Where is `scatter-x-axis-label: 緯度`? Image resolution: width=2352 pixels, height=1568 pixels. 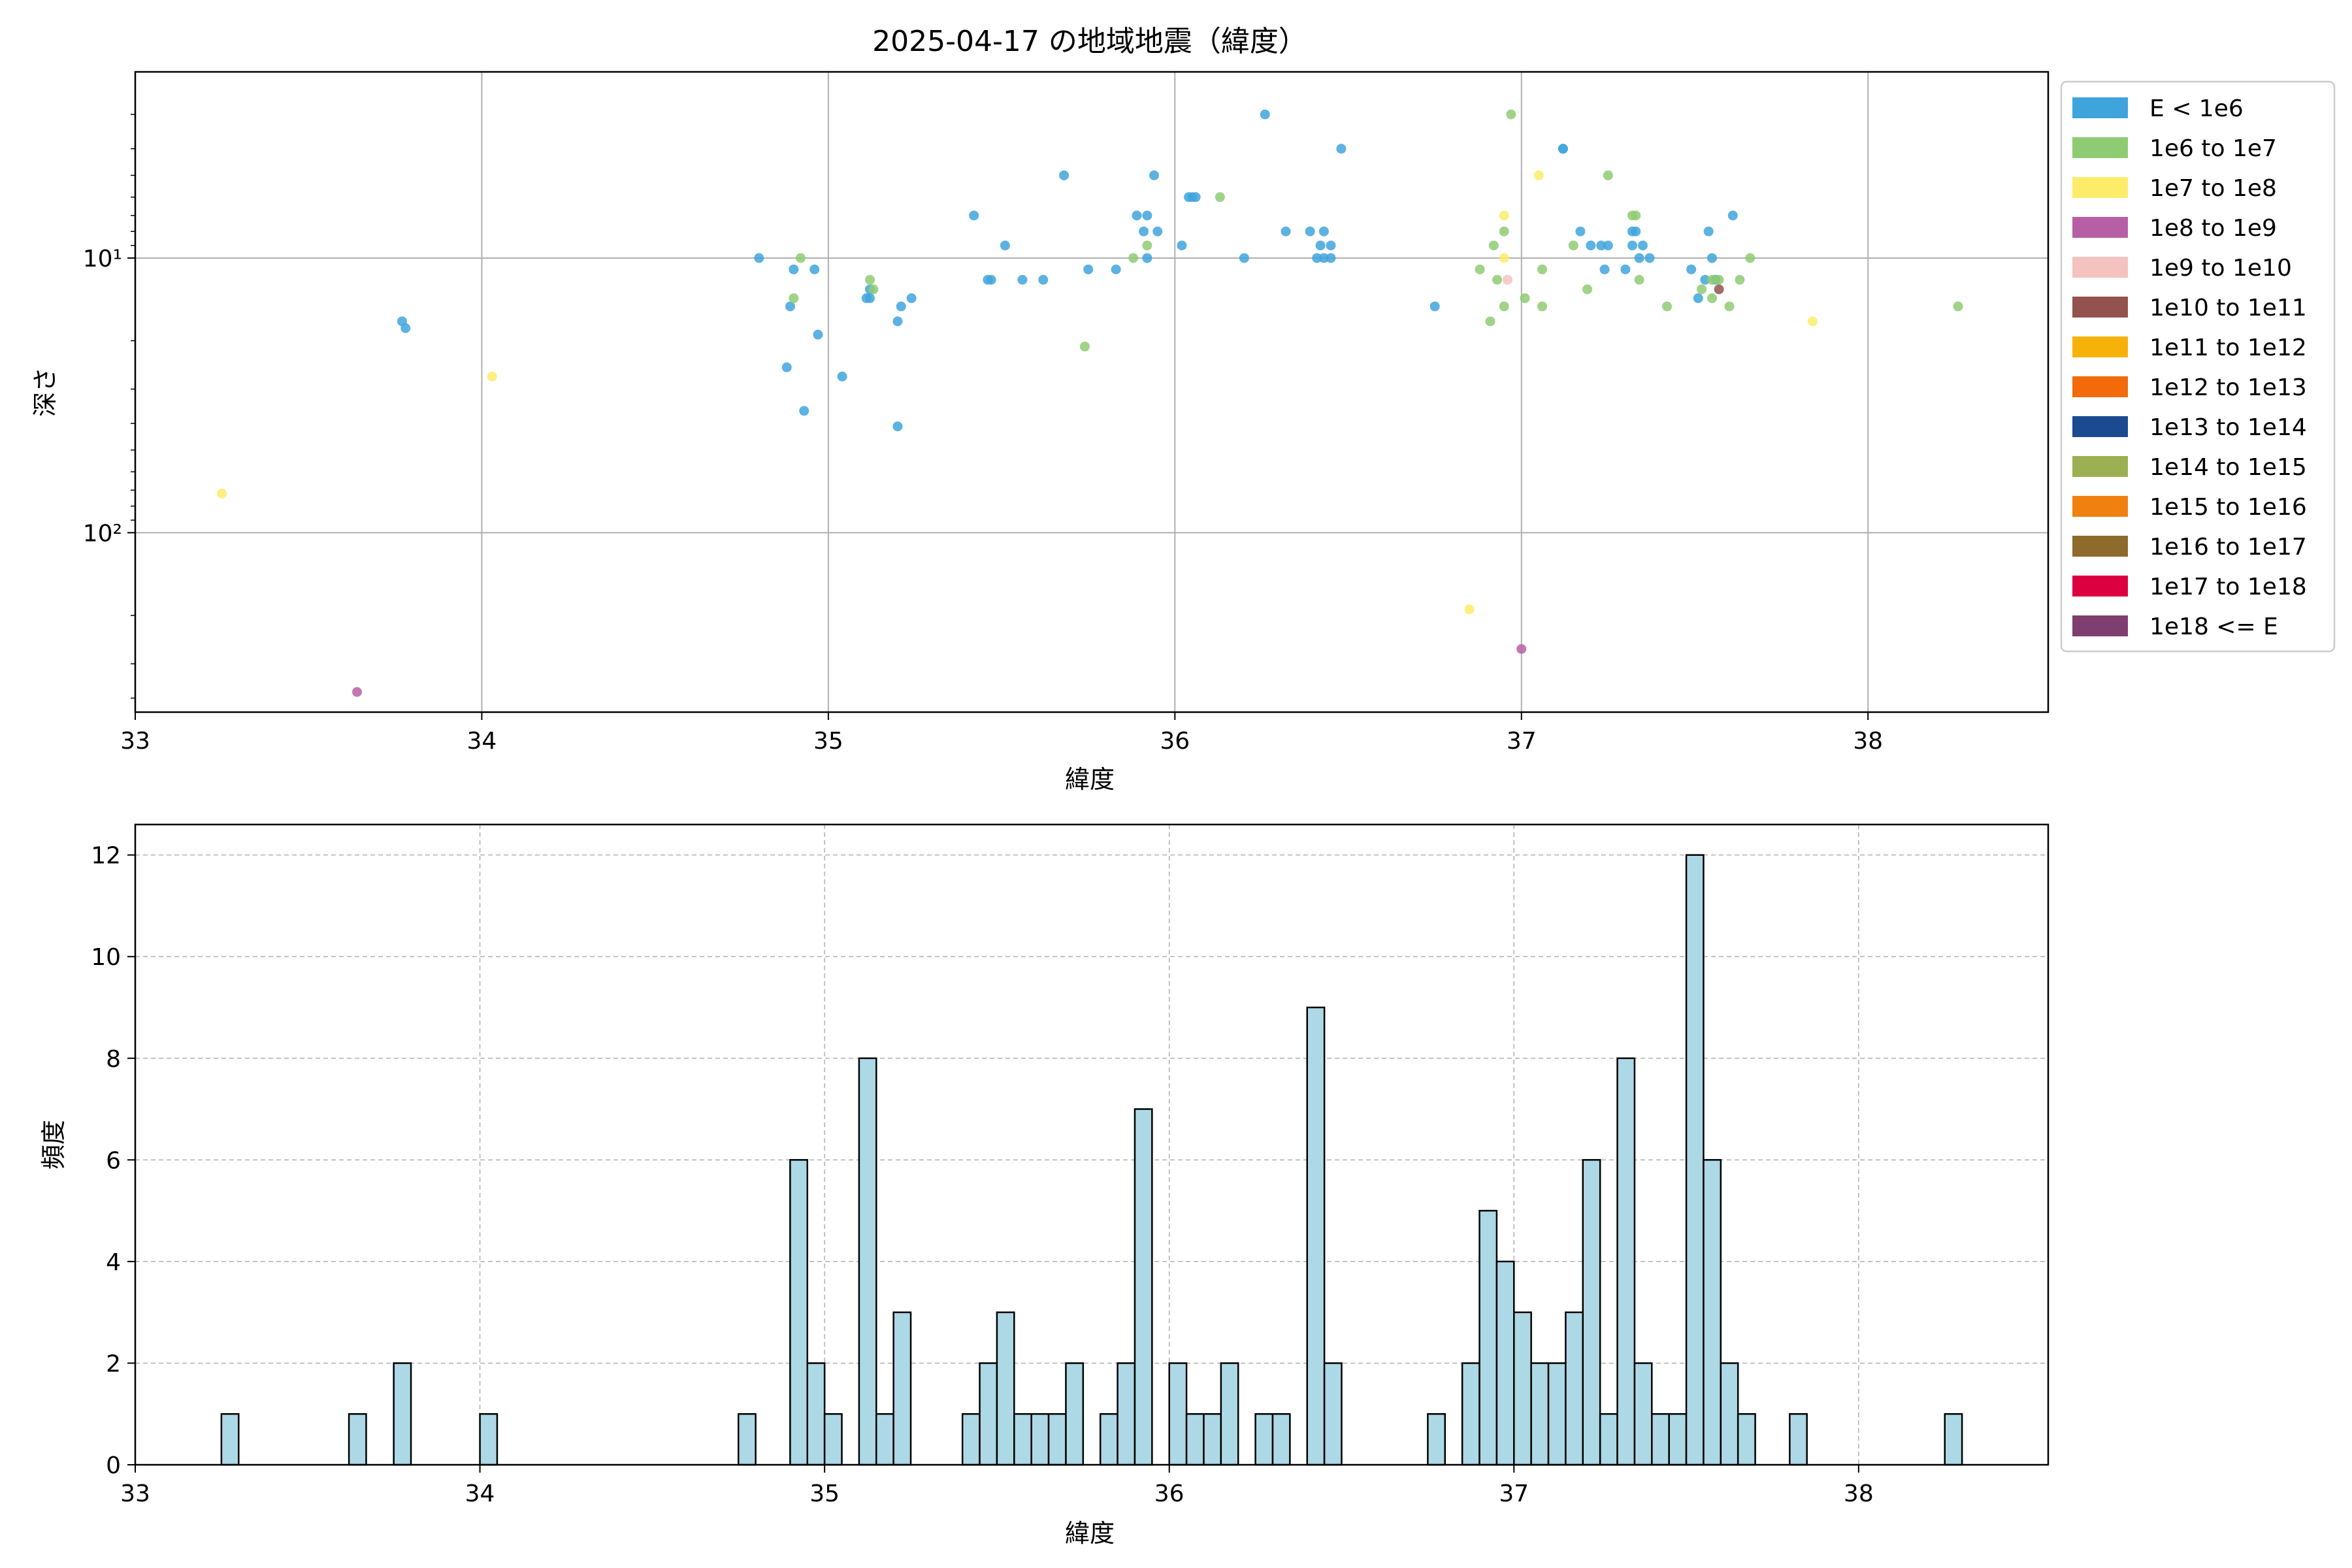 scatter-x-axis-label: 緯度 is located at coordinates (1090, 779).